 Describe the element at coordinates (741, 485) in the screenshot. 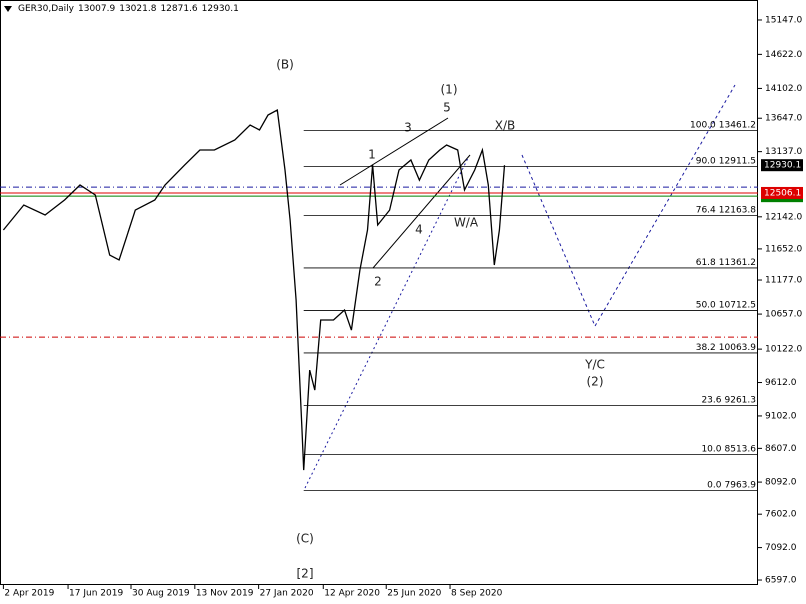

I see `fib-value: 7963.9` at that location.